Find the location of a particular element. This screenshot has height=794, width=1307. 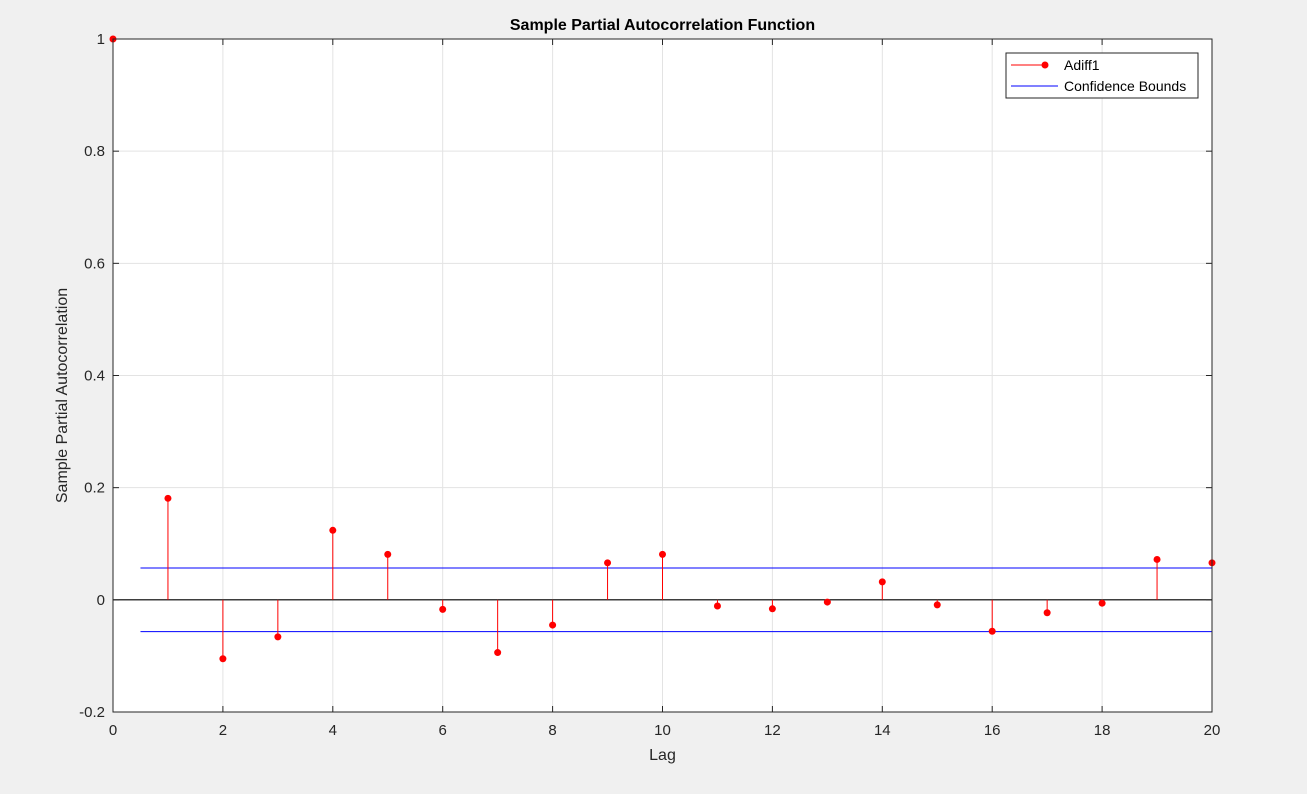

x-tick-label: 16 is located at coordinates (992, 730).